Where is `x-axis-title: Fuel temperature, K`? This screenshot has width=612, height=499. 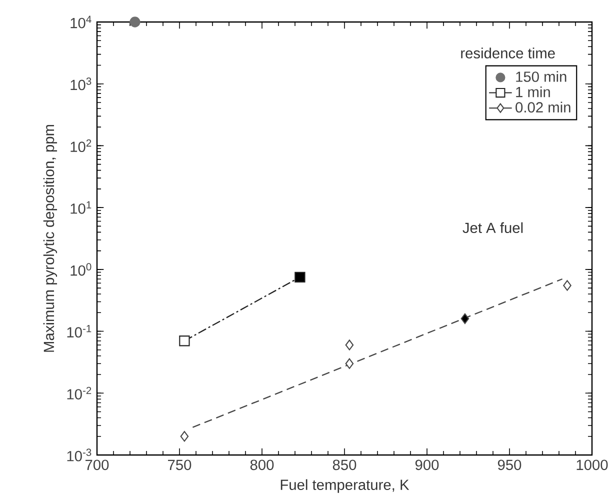 x-axis-title: Fuel temperature, K is located at coordinates (345, 486).